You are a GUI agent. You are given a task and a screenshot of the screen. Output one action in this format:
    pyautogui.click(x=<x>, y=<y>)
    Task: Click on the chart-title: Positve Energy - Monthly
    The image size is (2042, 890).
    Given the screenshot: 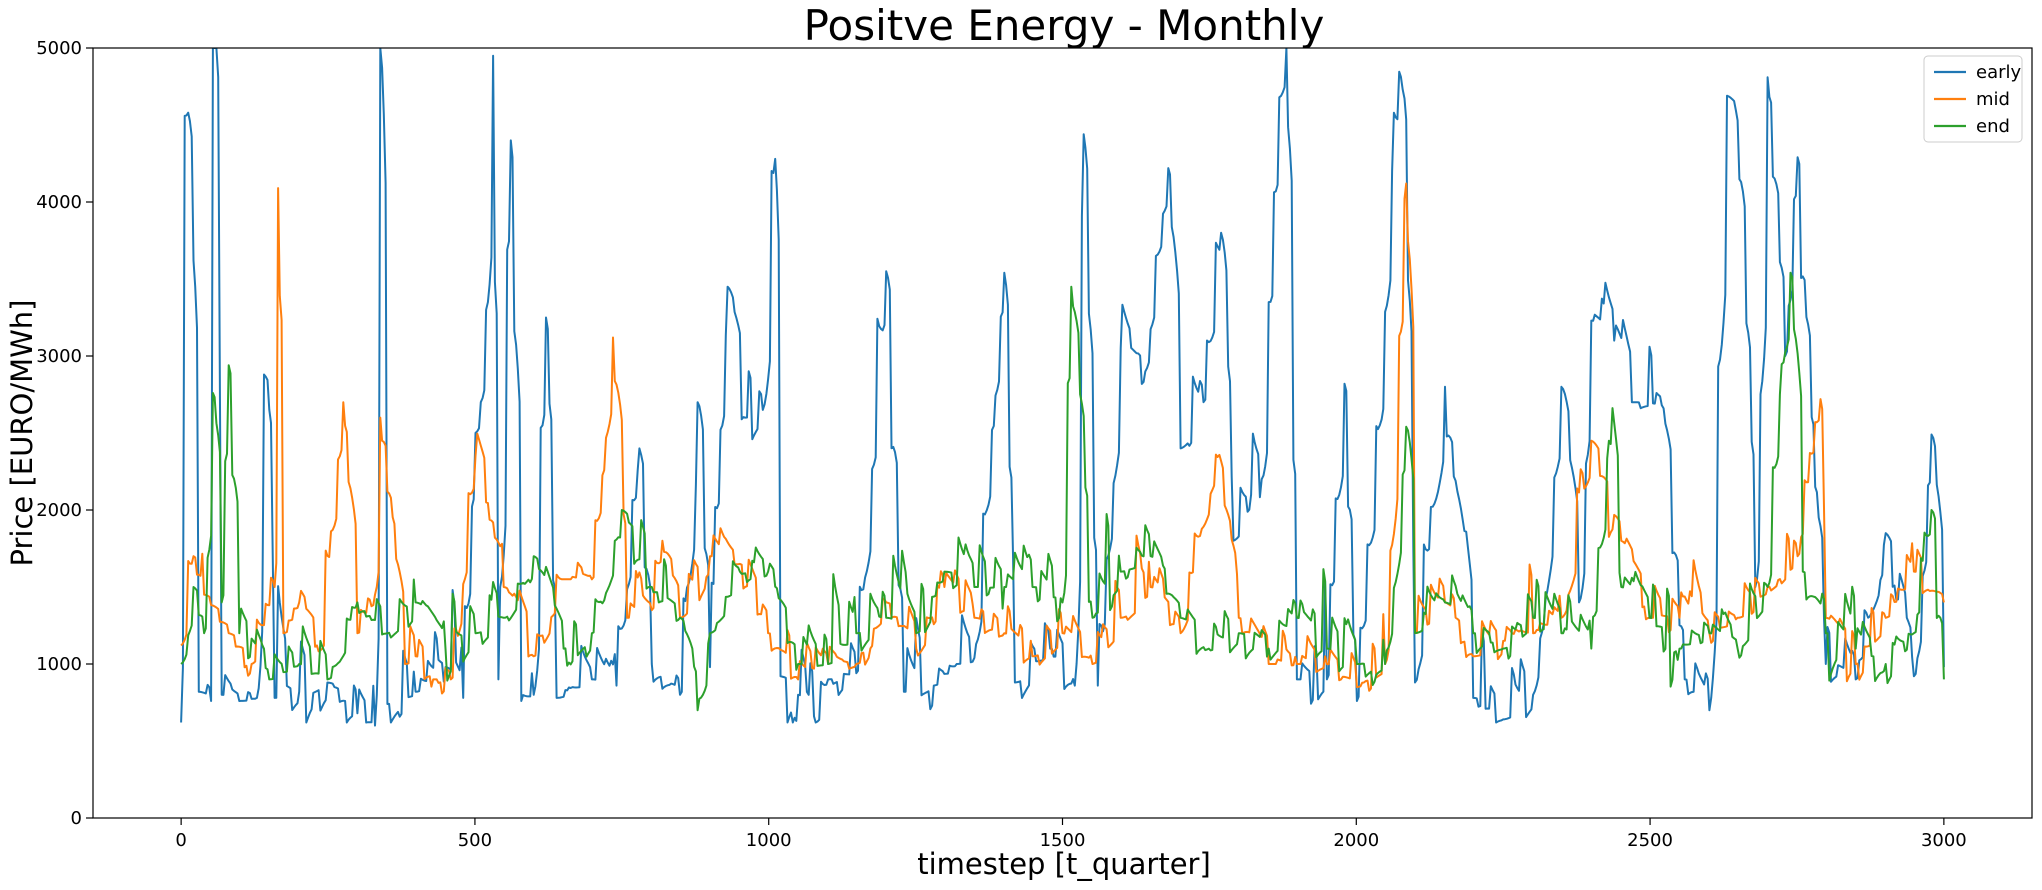 What is the action you would take?
    pyautogui.click(x=1064, y=25)
    